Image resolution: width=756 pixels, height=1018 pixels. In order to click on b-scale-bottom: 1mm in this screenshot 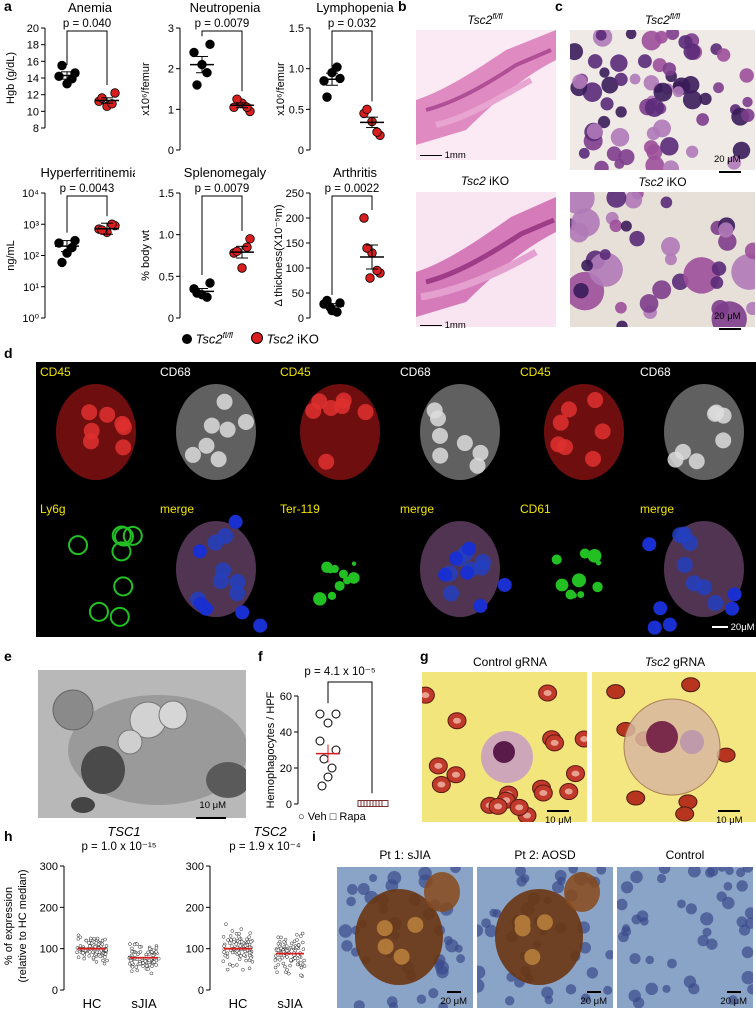, I will do `click(443, 325)`.